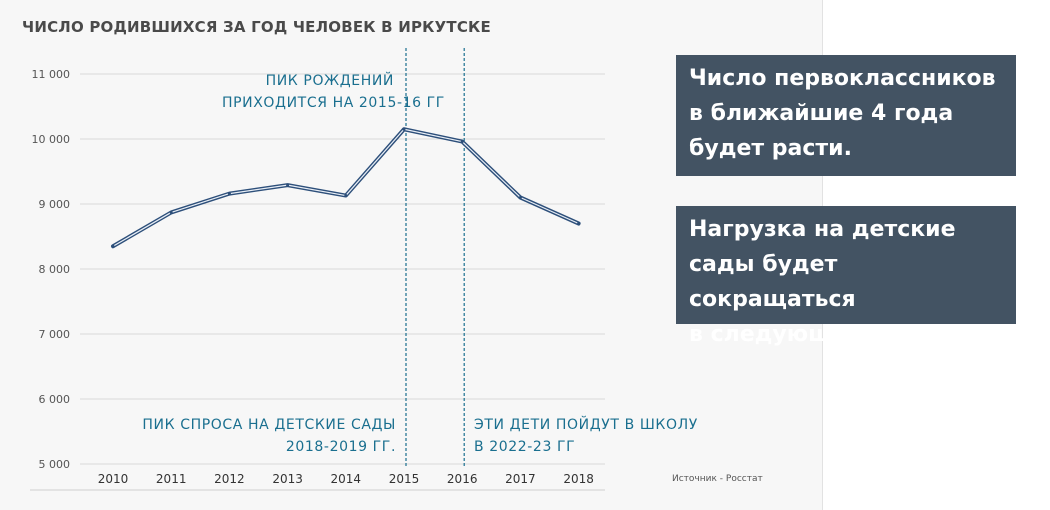  Describe the element at coordinates (404, 479) in the screenshot. I see `x-tick-label: 2015` at that location.